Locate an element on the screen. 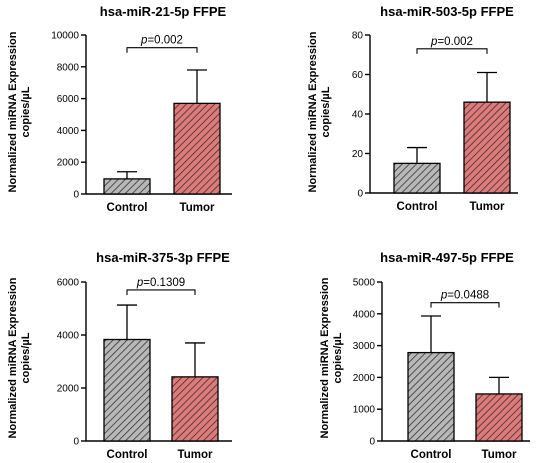 The image size is (550, 463). p-value-number: =0.1309 is located at coordinates (164, 283).